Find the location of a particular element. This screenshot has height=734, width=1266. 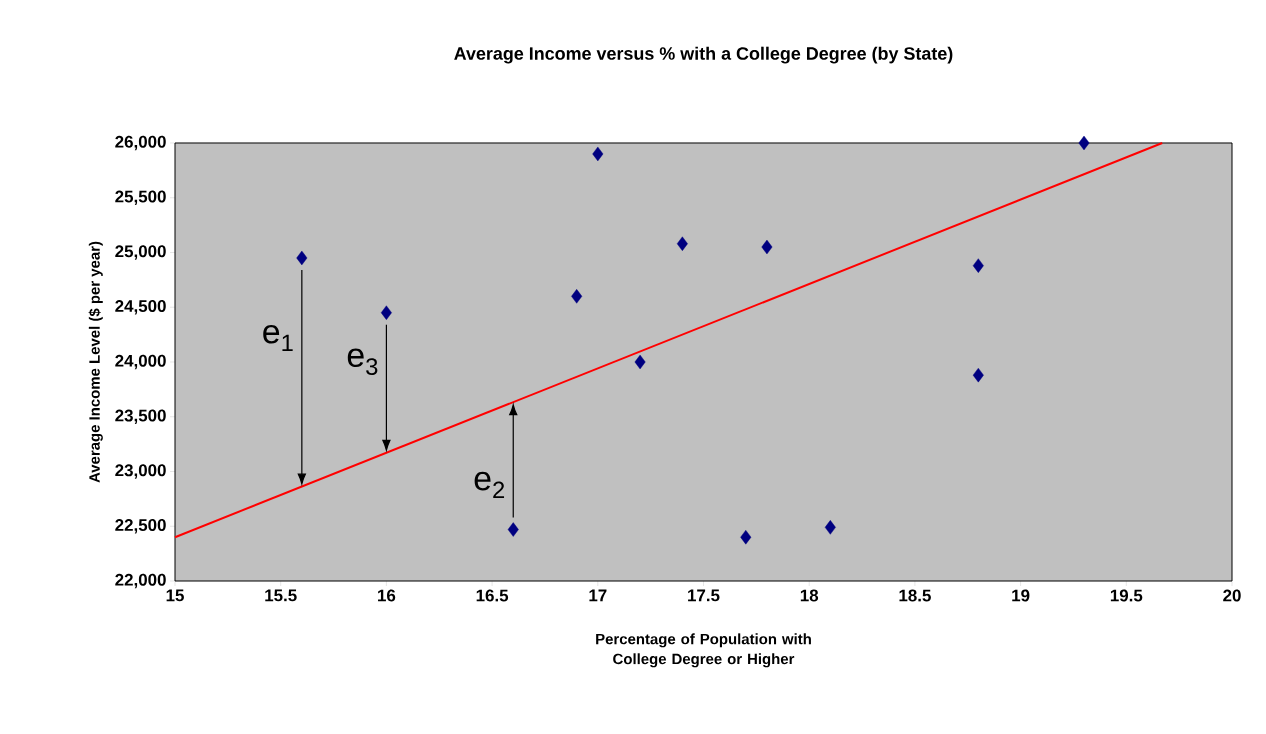

y-tick-label: 24,500 is located at coordinates (140, 307).